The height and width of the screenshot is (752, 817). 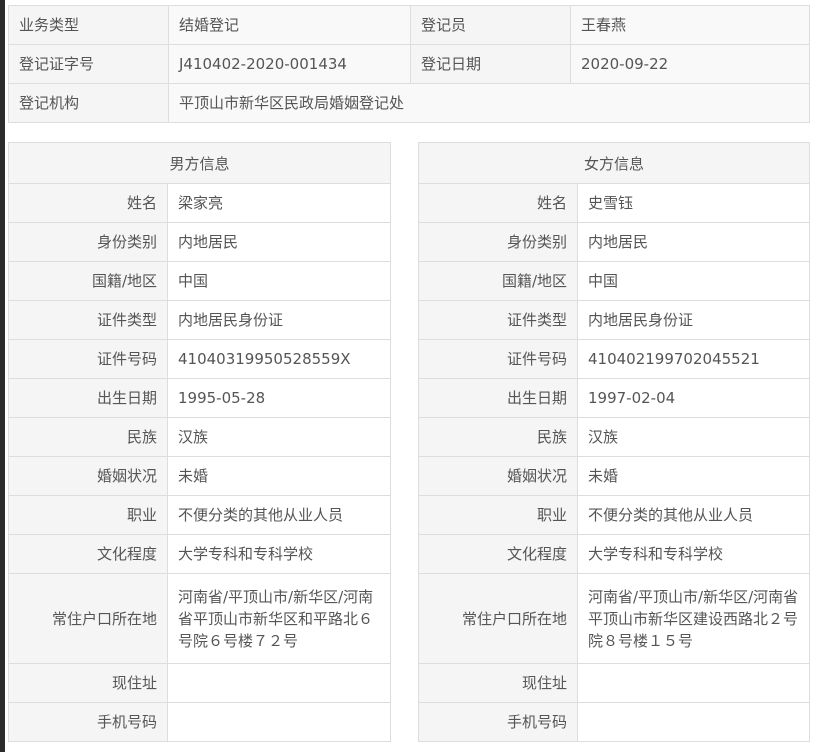 I want to click on value-cell: 2020-09-22, so click(x=690, y=64).